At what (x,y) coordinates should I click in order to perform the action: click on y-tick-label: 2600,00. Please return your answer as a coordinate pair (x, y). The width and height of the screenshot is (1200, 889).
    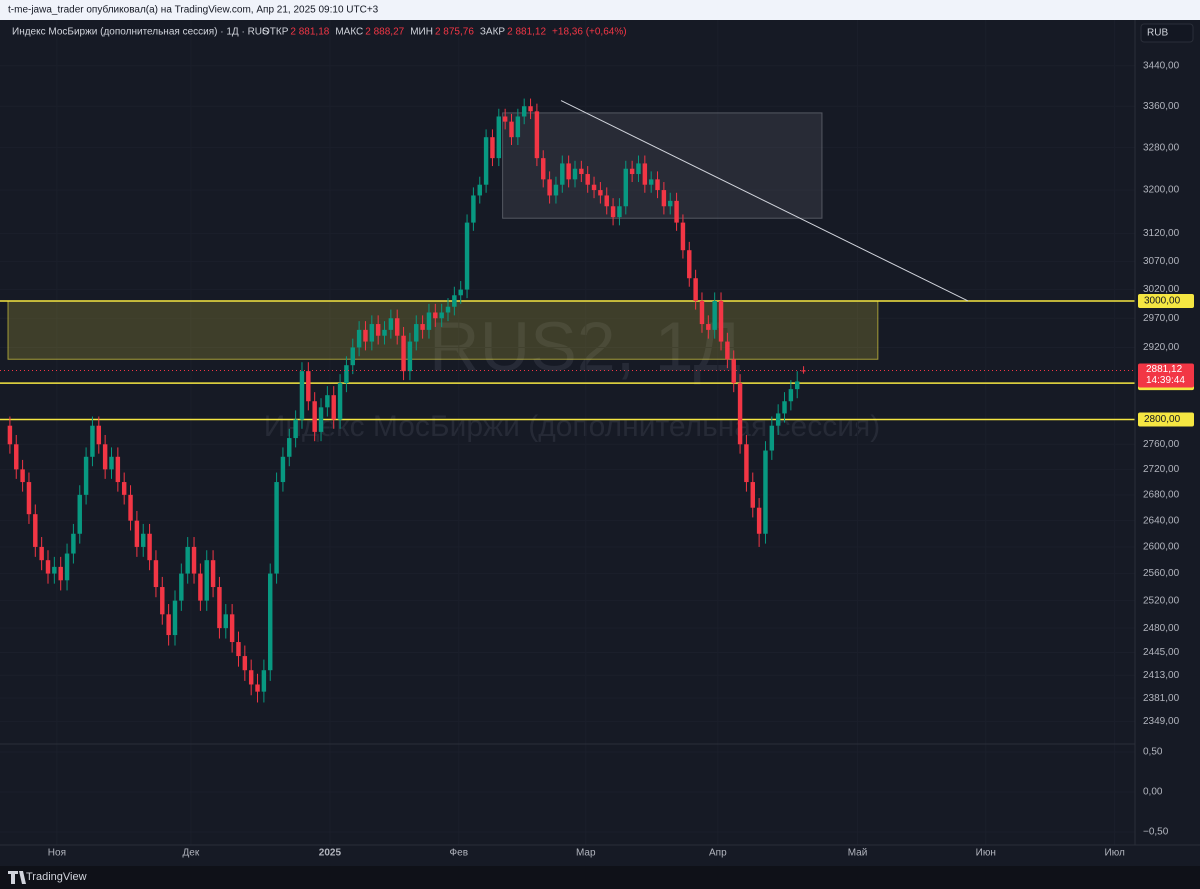
    Looking at the image, I should click on (1161, 547).